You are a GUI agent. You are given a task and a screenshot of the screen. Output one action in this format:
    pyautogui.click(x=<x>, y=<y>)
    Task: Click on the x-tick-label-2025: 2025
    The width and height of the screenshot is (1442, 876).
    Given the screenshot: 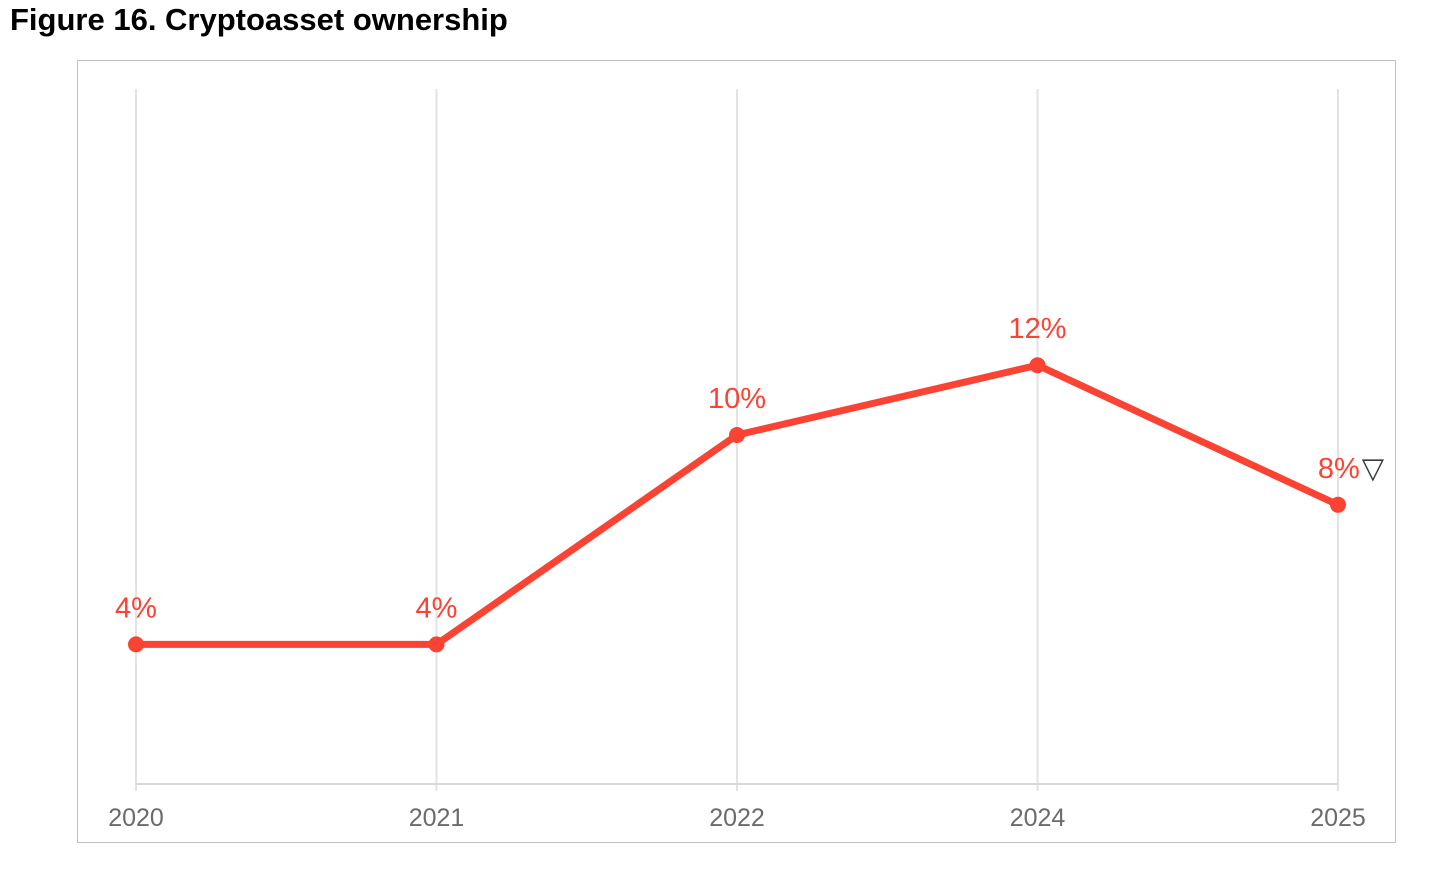 What is the action you would take?
    pyautogui.click(x=1338, y=818)
    